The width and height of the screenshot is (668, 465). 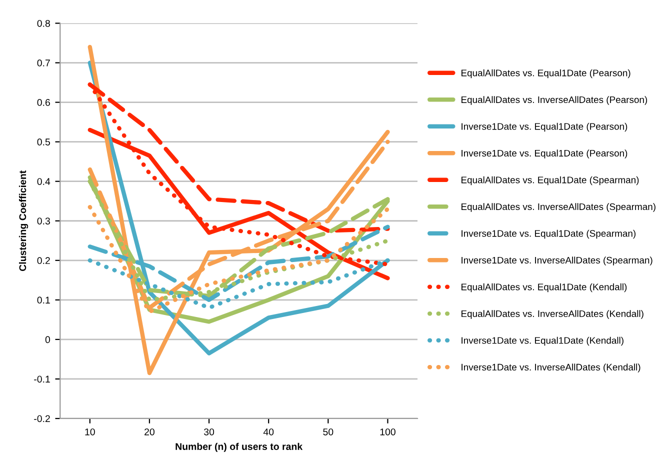 I want to click on y-tick-label: 0.1, so click(x=43, y=300).